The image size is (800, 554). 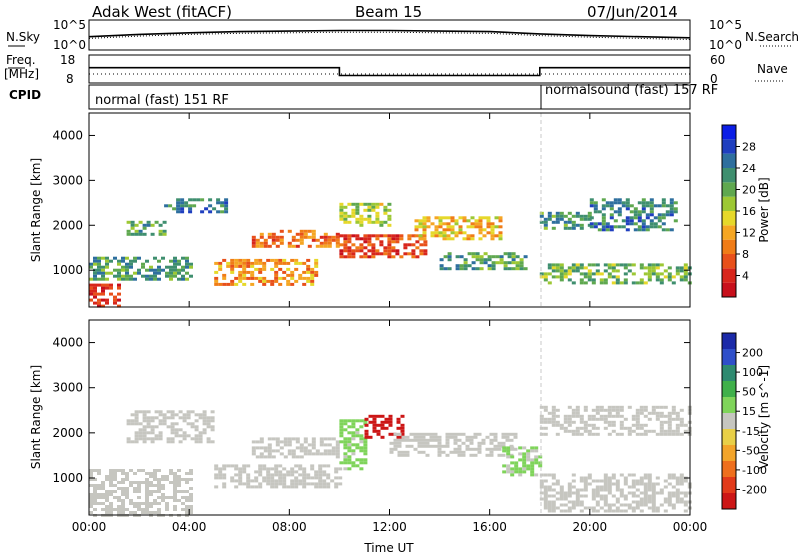 What do you see at coordinates (21, 60) in the screenshot?
I see `freq-label: Freq.` at bounding box center [21, 60].